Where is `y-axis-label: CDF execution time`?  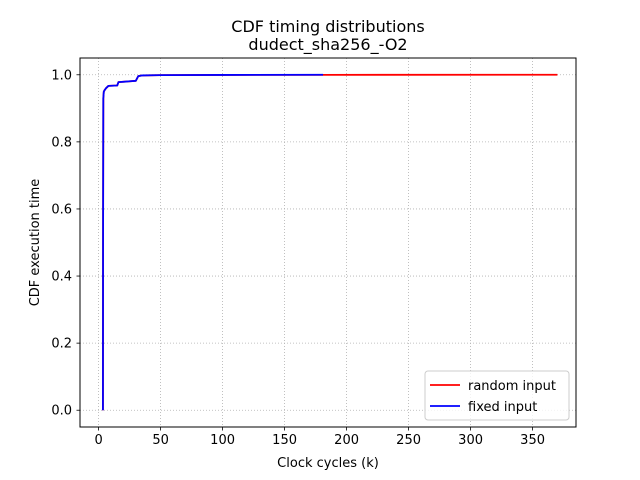
y-axis-label: CDF execution time is located at coordinates (35, 243).